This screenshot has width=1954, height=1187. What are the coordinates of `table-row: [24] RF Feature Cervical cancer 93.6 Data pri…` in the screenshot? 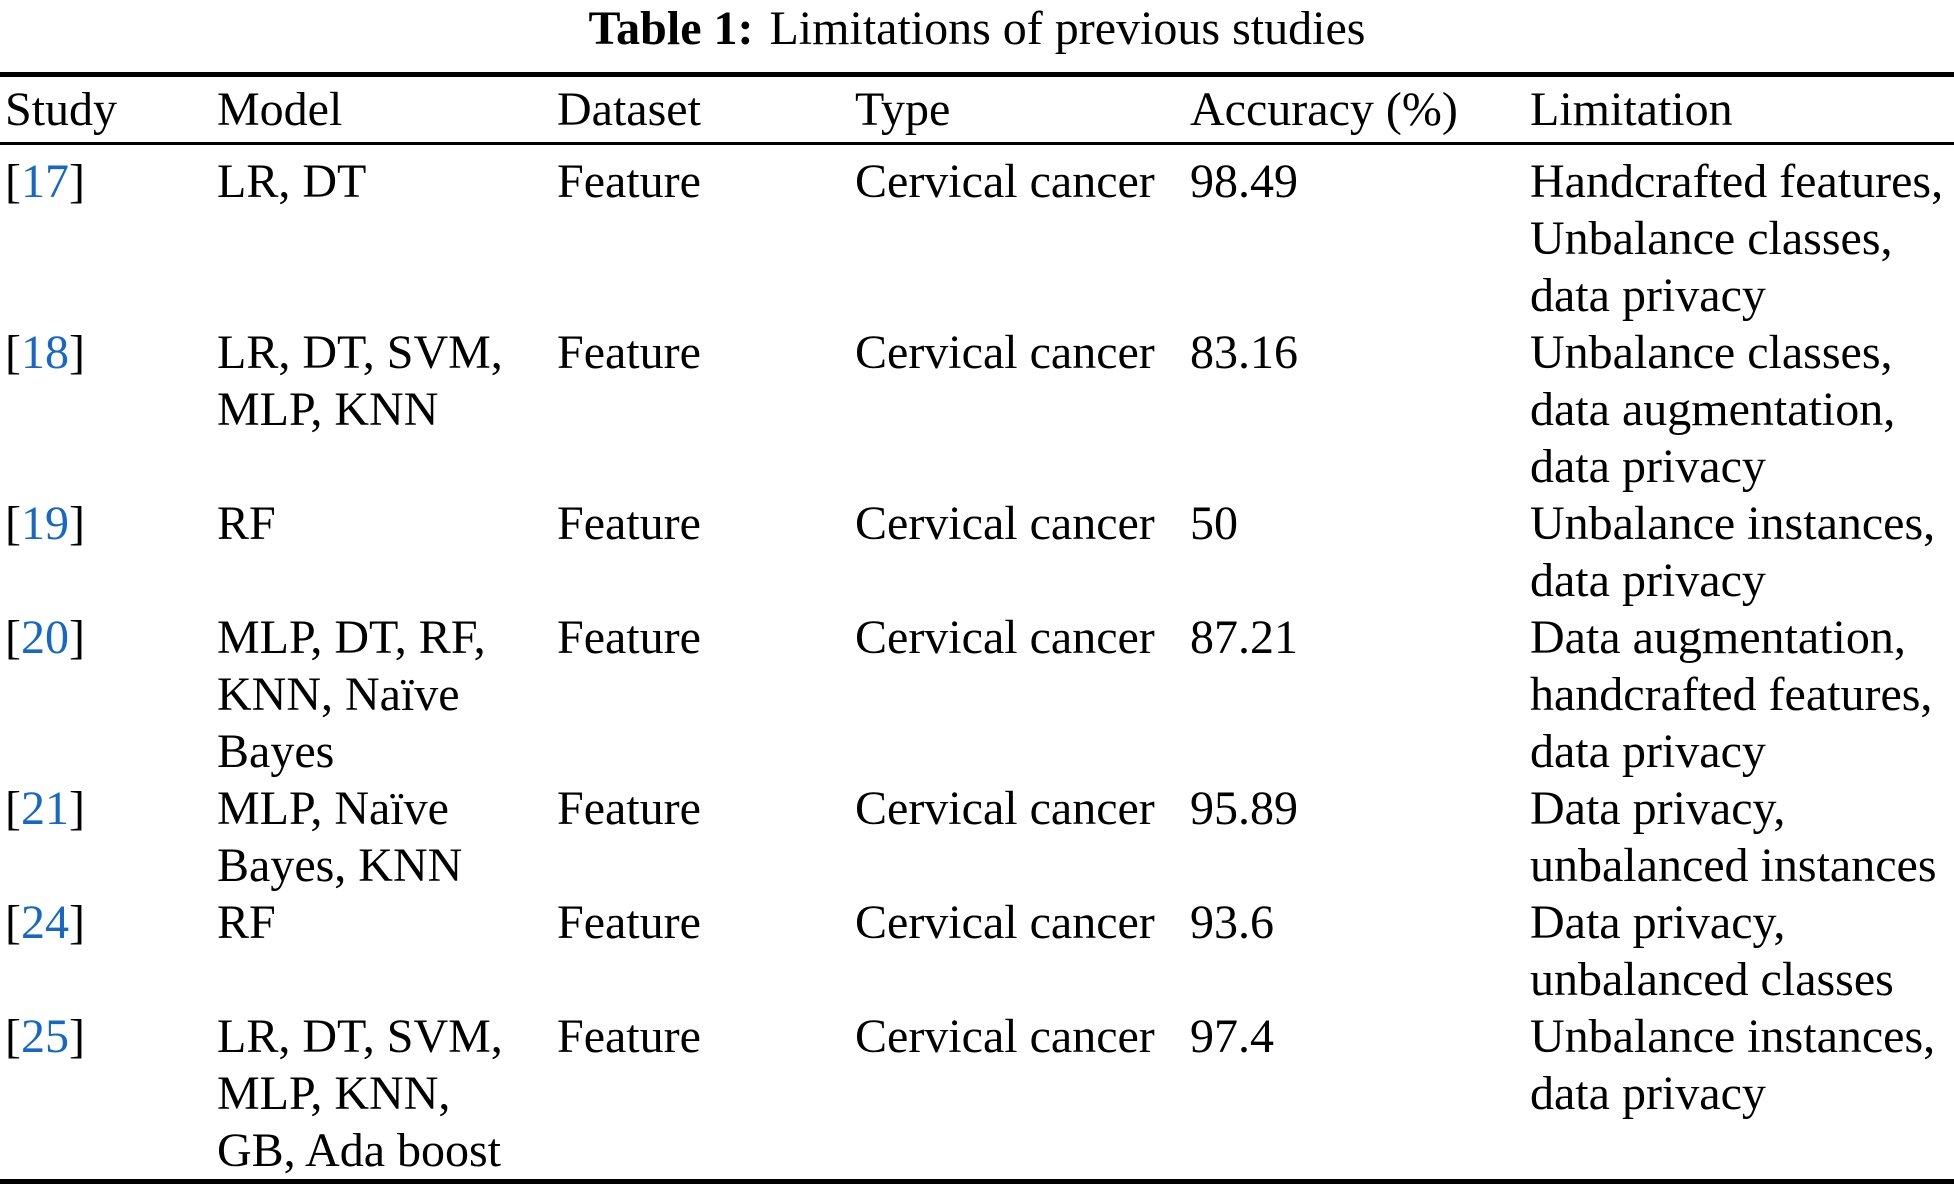 It's located at (977, 951).